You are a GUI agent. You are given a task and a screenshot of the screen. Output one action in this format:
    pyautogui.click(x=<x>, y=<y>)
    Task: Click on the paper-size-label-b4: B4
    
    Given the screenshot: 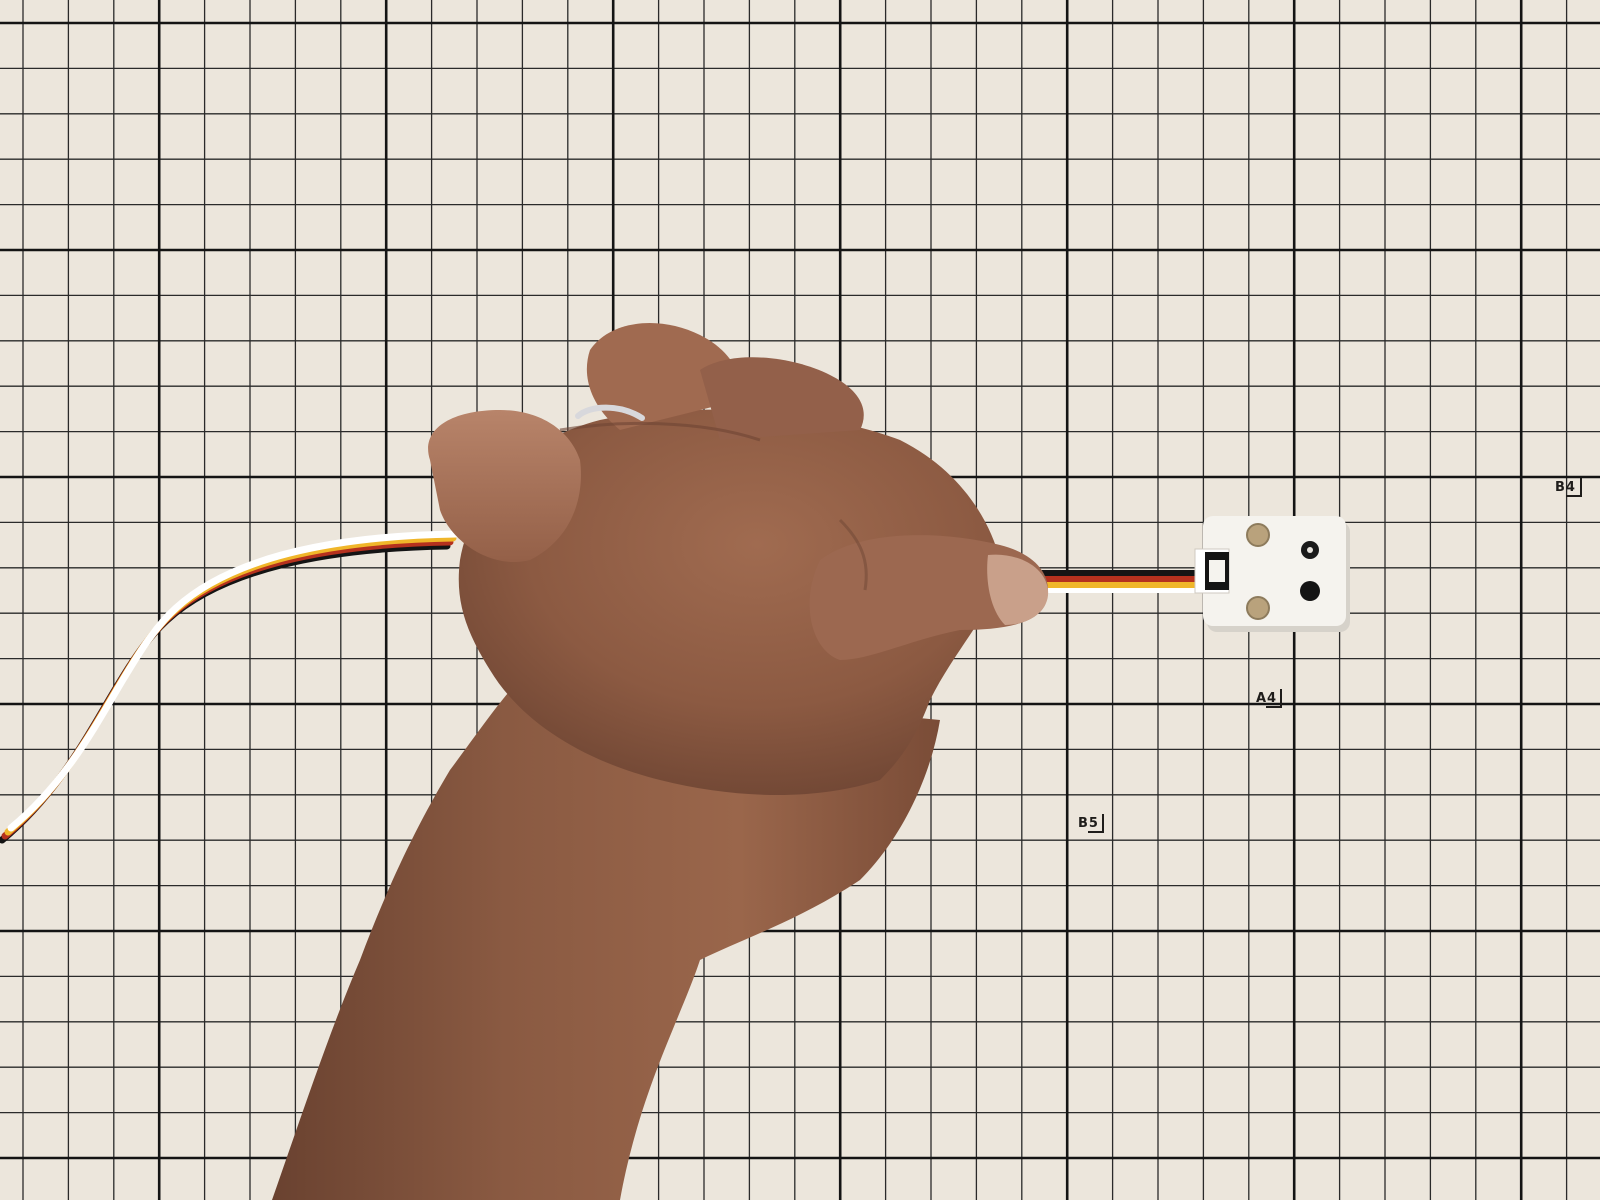 What is the action you would take?
    pyautogui.click(x=1565, y=487)
    